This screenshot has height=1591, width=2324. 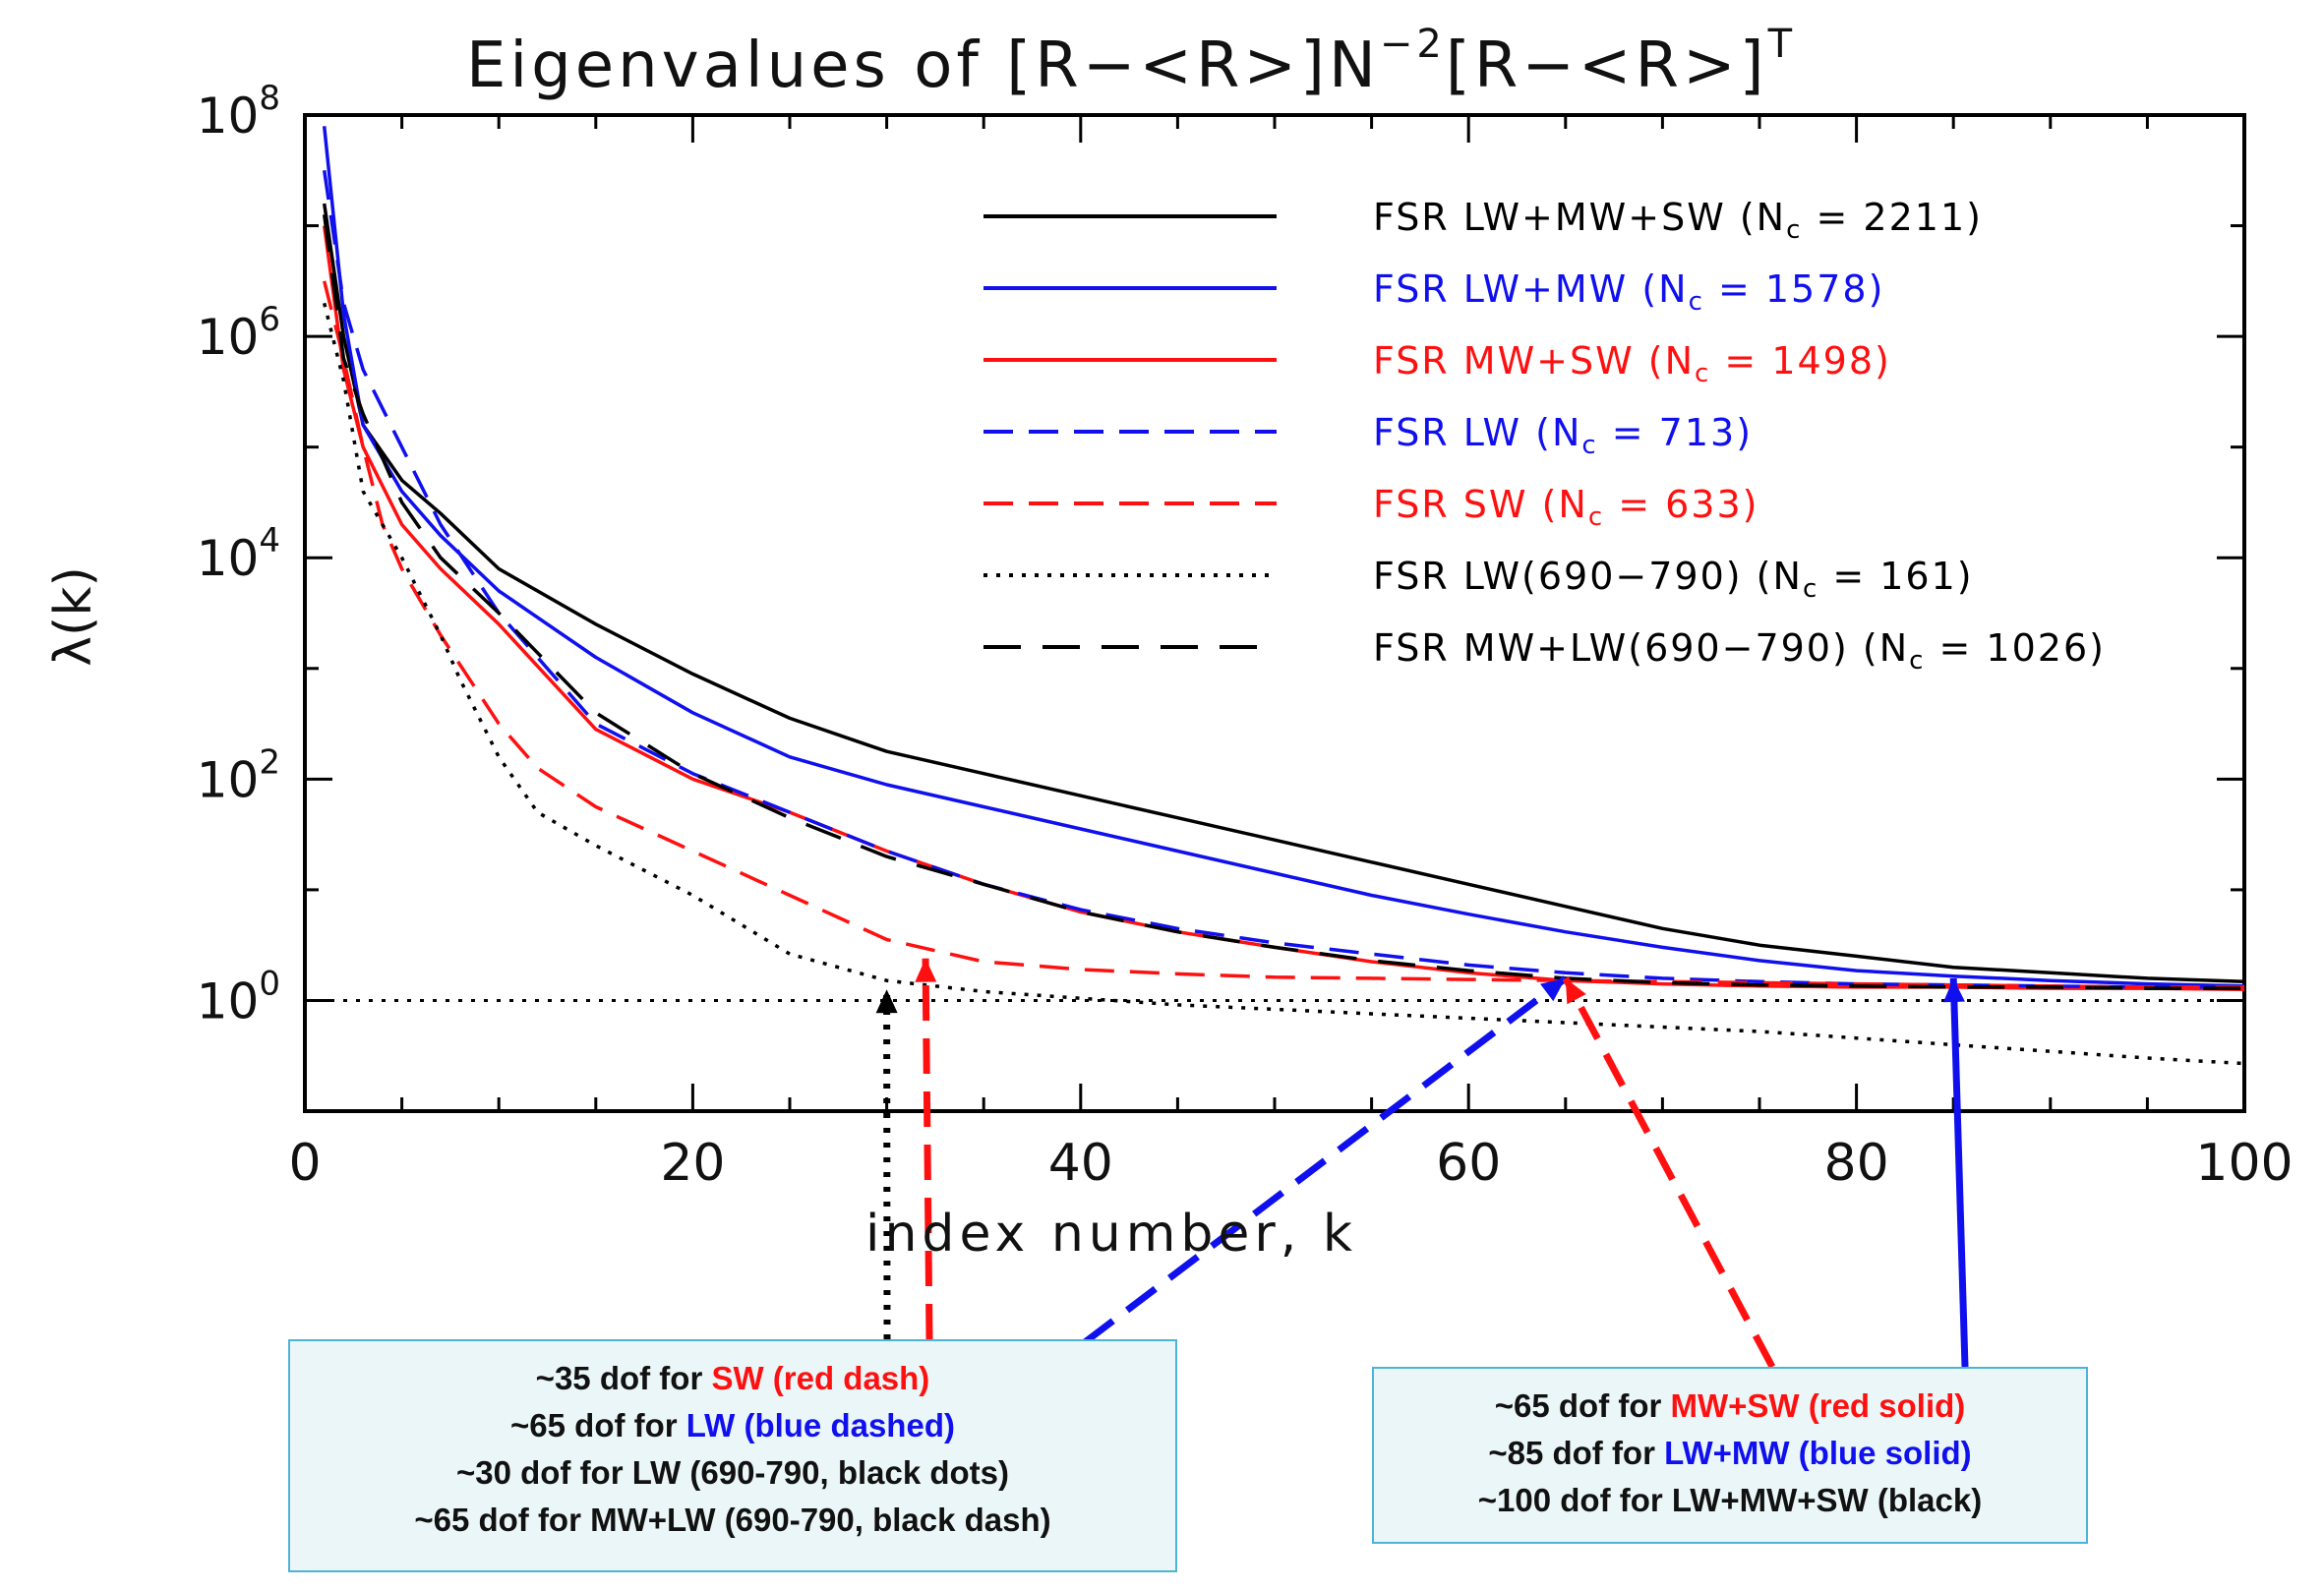 I want to click on x-tick-label: 60, so click(x=1468, y=1163).